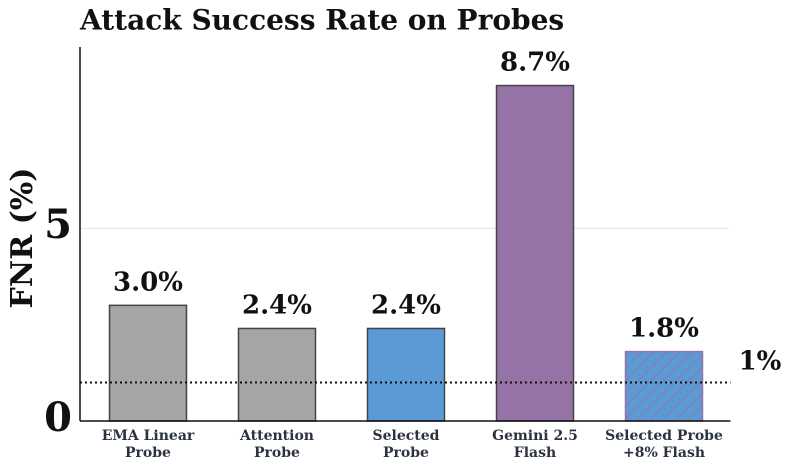  What do you see at coordinates (58, 224) in the screenshot?
I see `y-tick-label: 5` at bounding box center [58, 224].